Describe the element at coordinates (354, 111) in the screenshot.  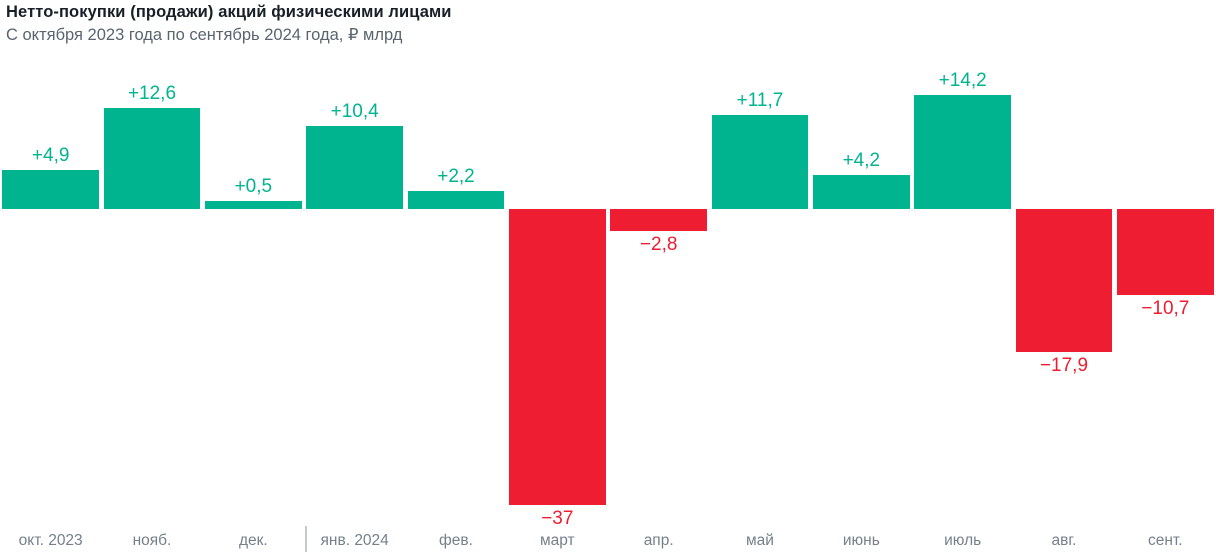
I see `bar-value-label: +10,4` at that location.